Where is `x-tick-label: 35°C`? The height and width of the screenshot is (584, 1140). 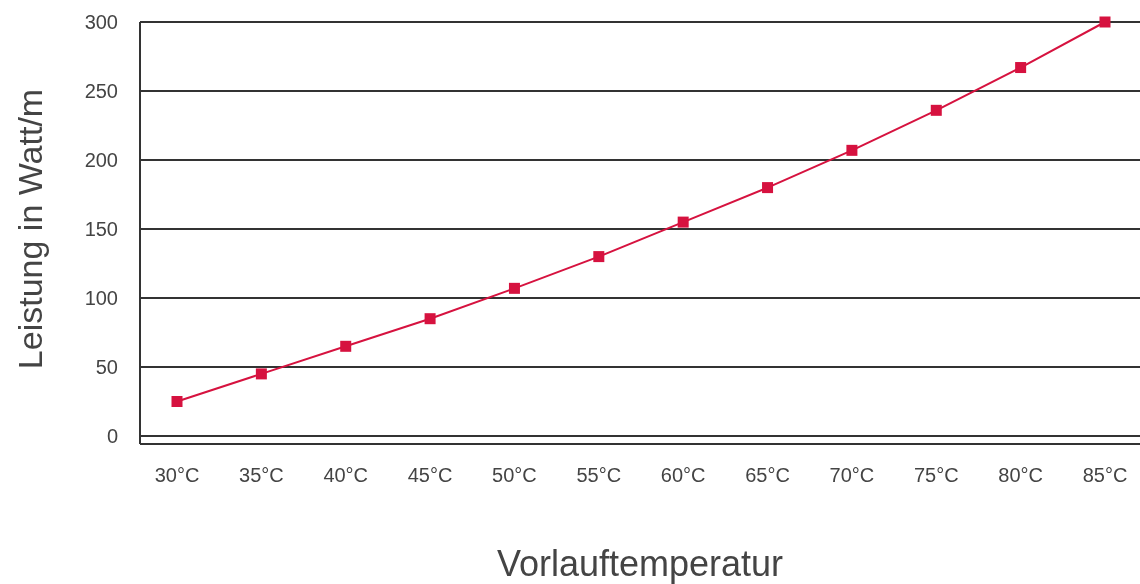 x-tick-label: 35°C is located at coordinates (261, 475).